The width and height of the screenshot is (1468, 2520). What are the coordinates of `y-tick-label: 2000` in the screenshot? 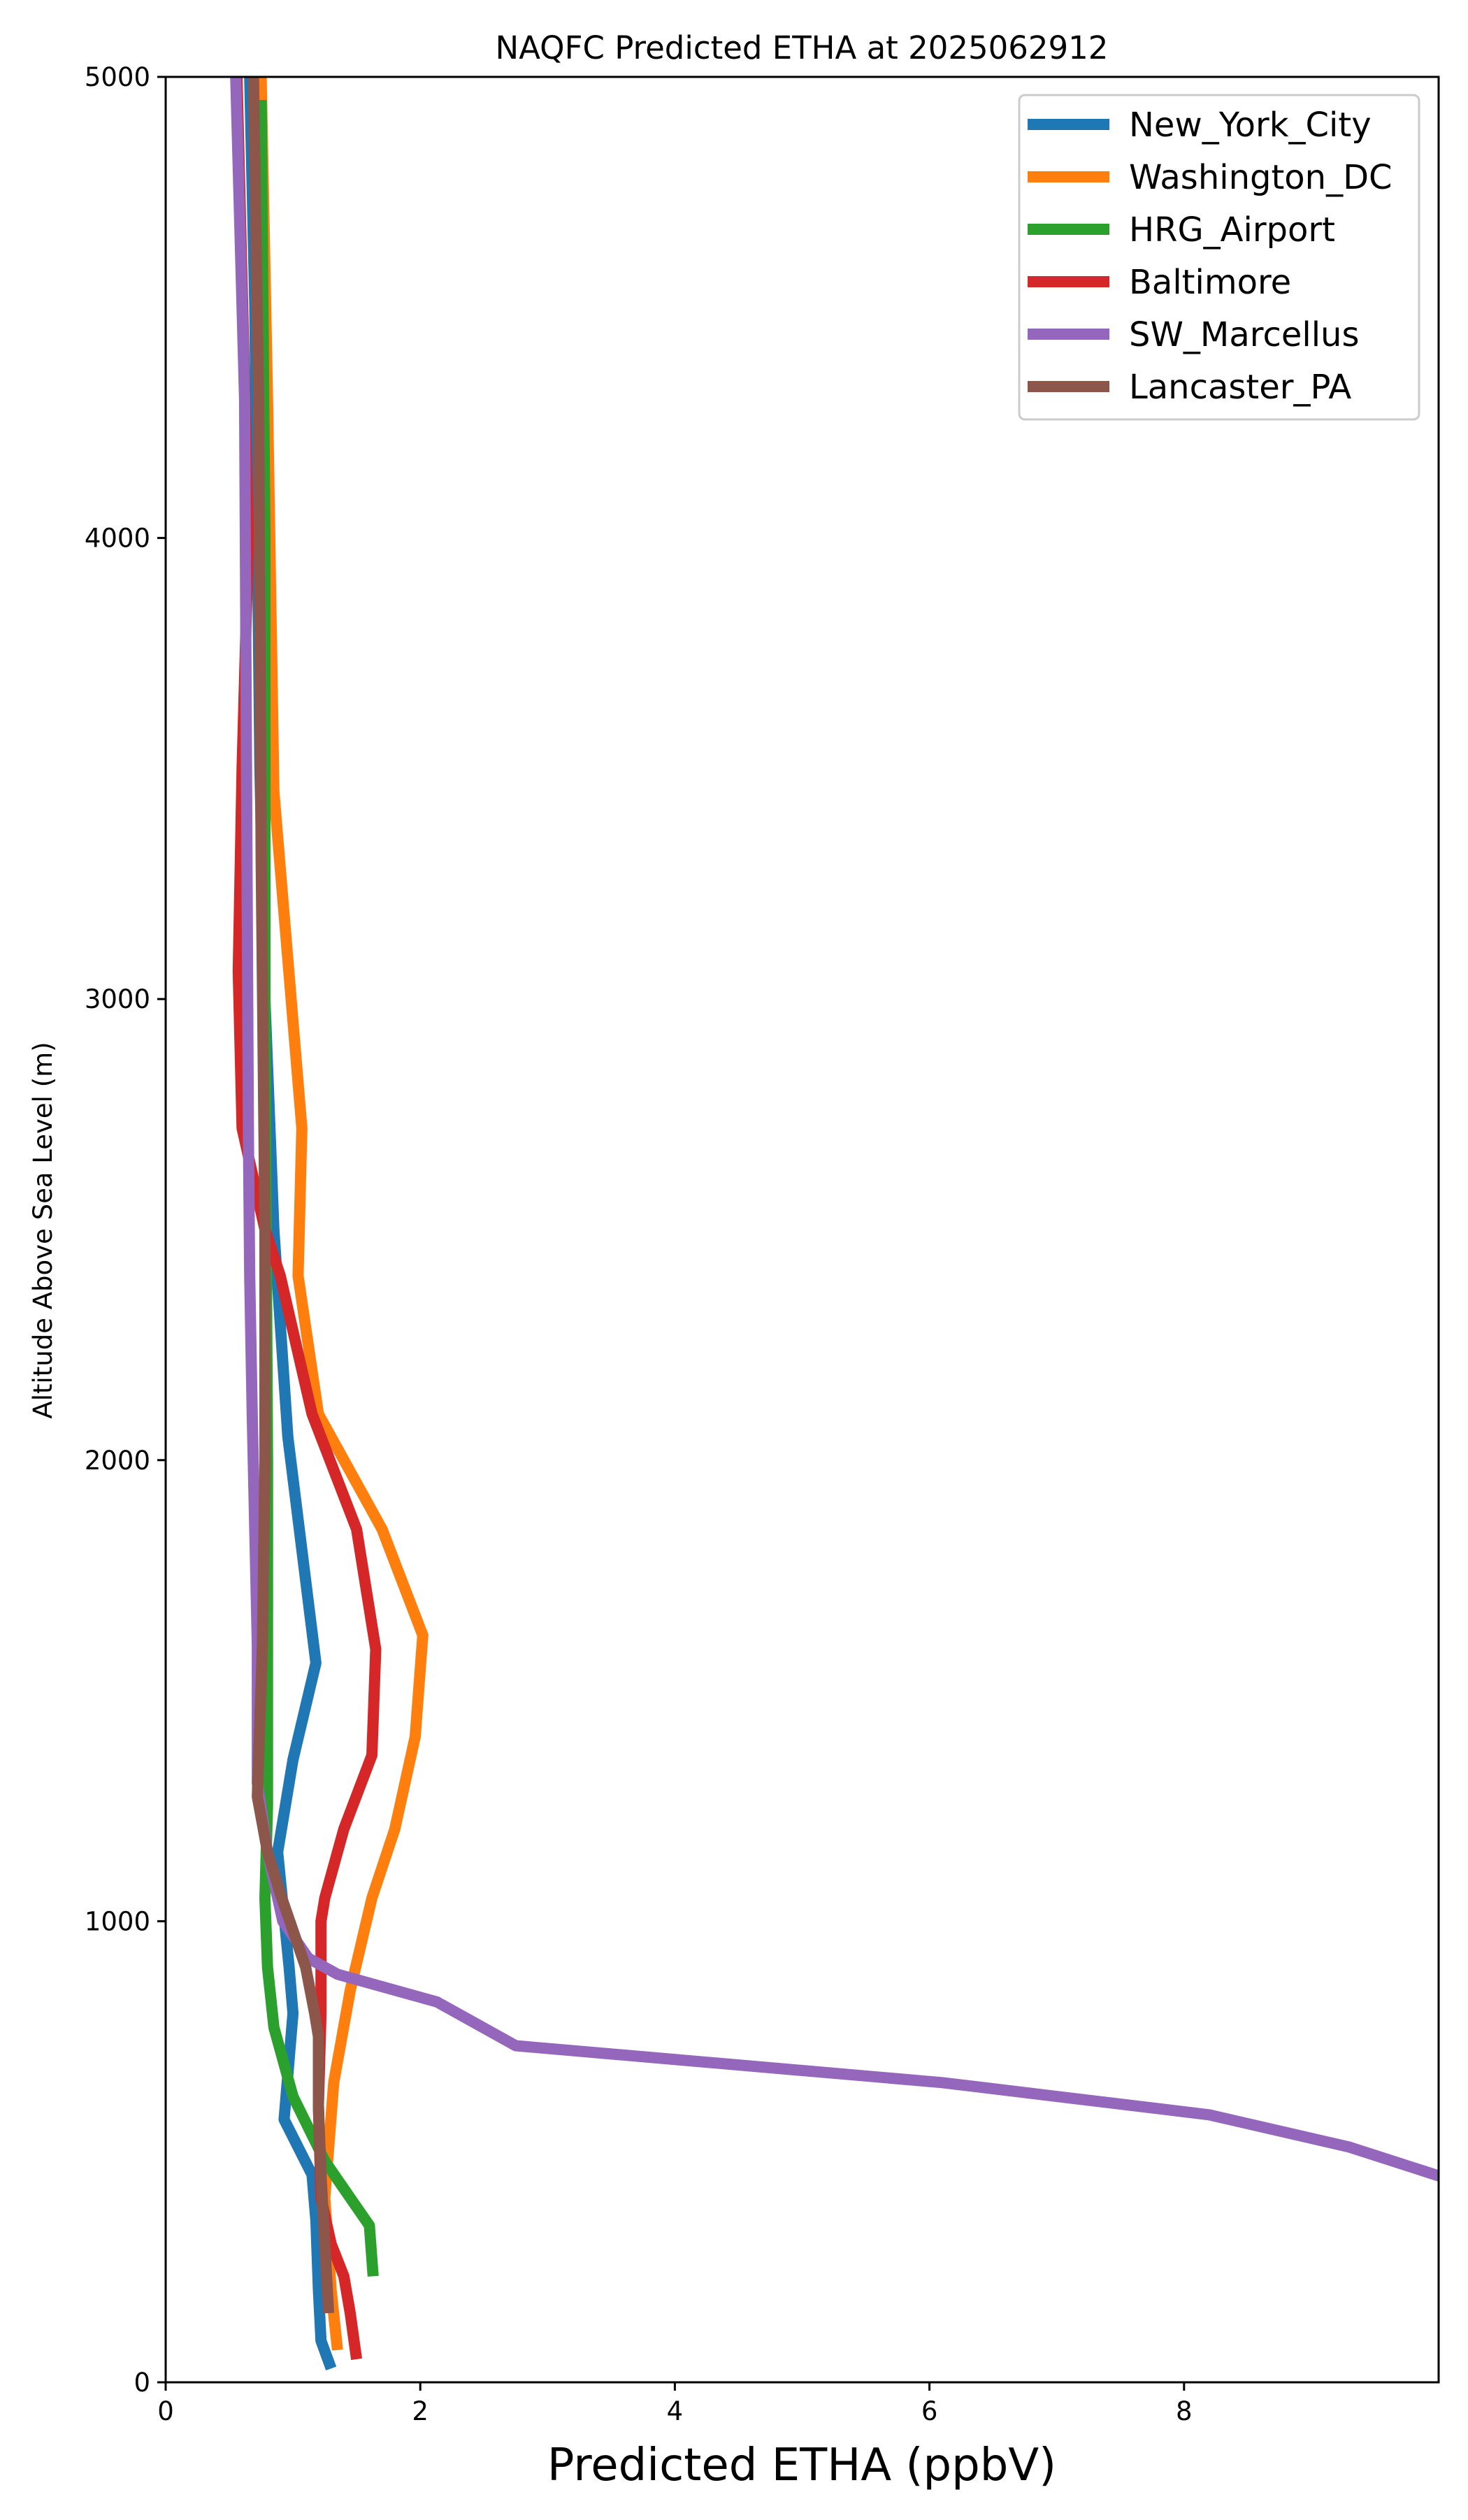 It's located at (117, 1461).